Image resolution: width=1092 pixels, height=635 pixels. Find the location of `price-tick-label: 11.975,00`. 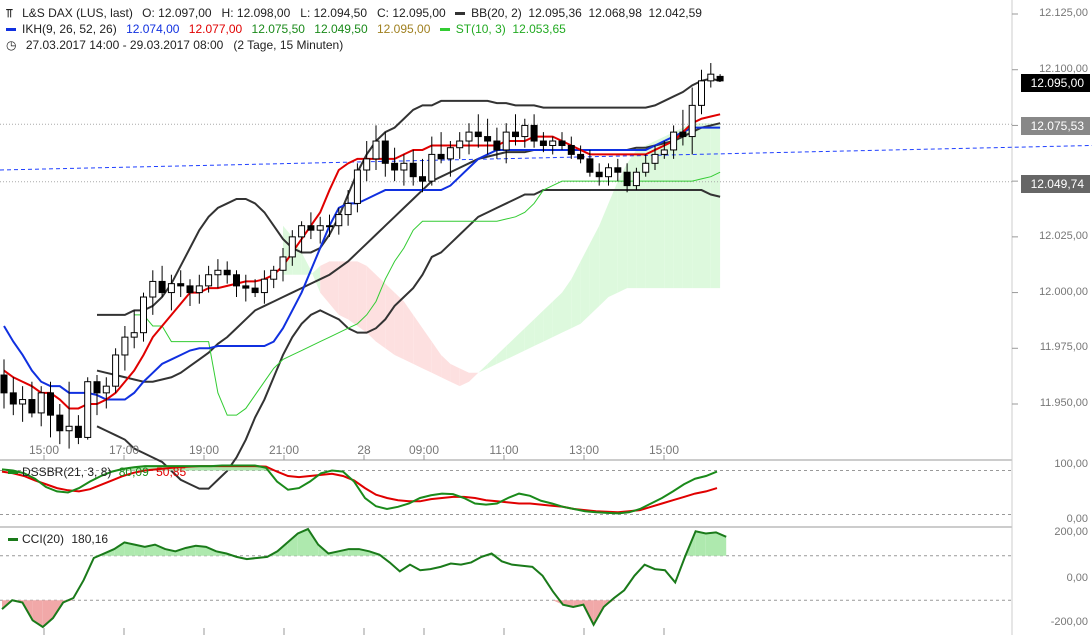

price-tick-label: 11.975,00 is located at coordinates (1063, 347).